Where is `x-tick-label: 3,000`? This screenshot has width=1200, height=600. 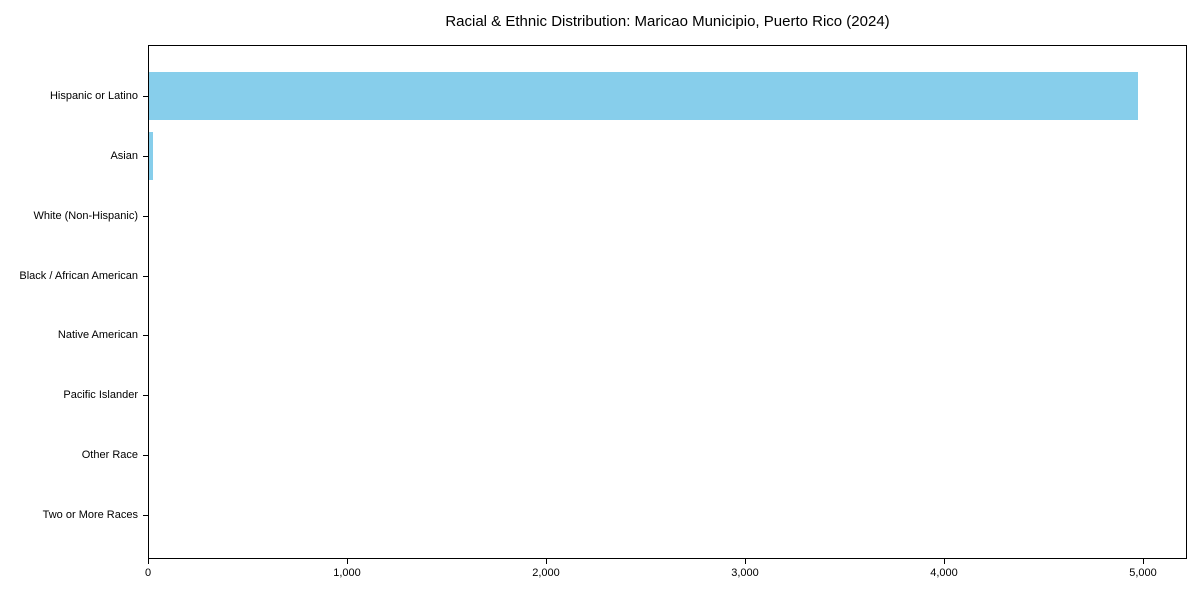
x-tick-label: 3,000 is located at coordinates (745, 573).